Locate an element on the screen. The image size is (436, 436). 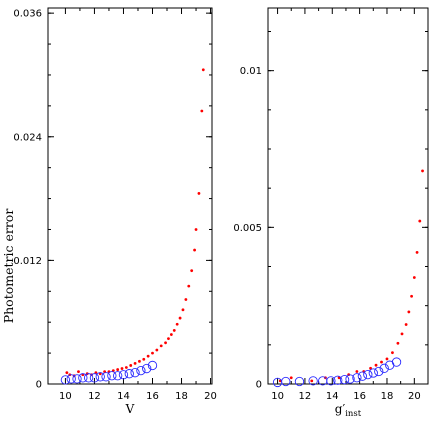
y-tick-label: 0.012 is located at coordinates (27, 261).